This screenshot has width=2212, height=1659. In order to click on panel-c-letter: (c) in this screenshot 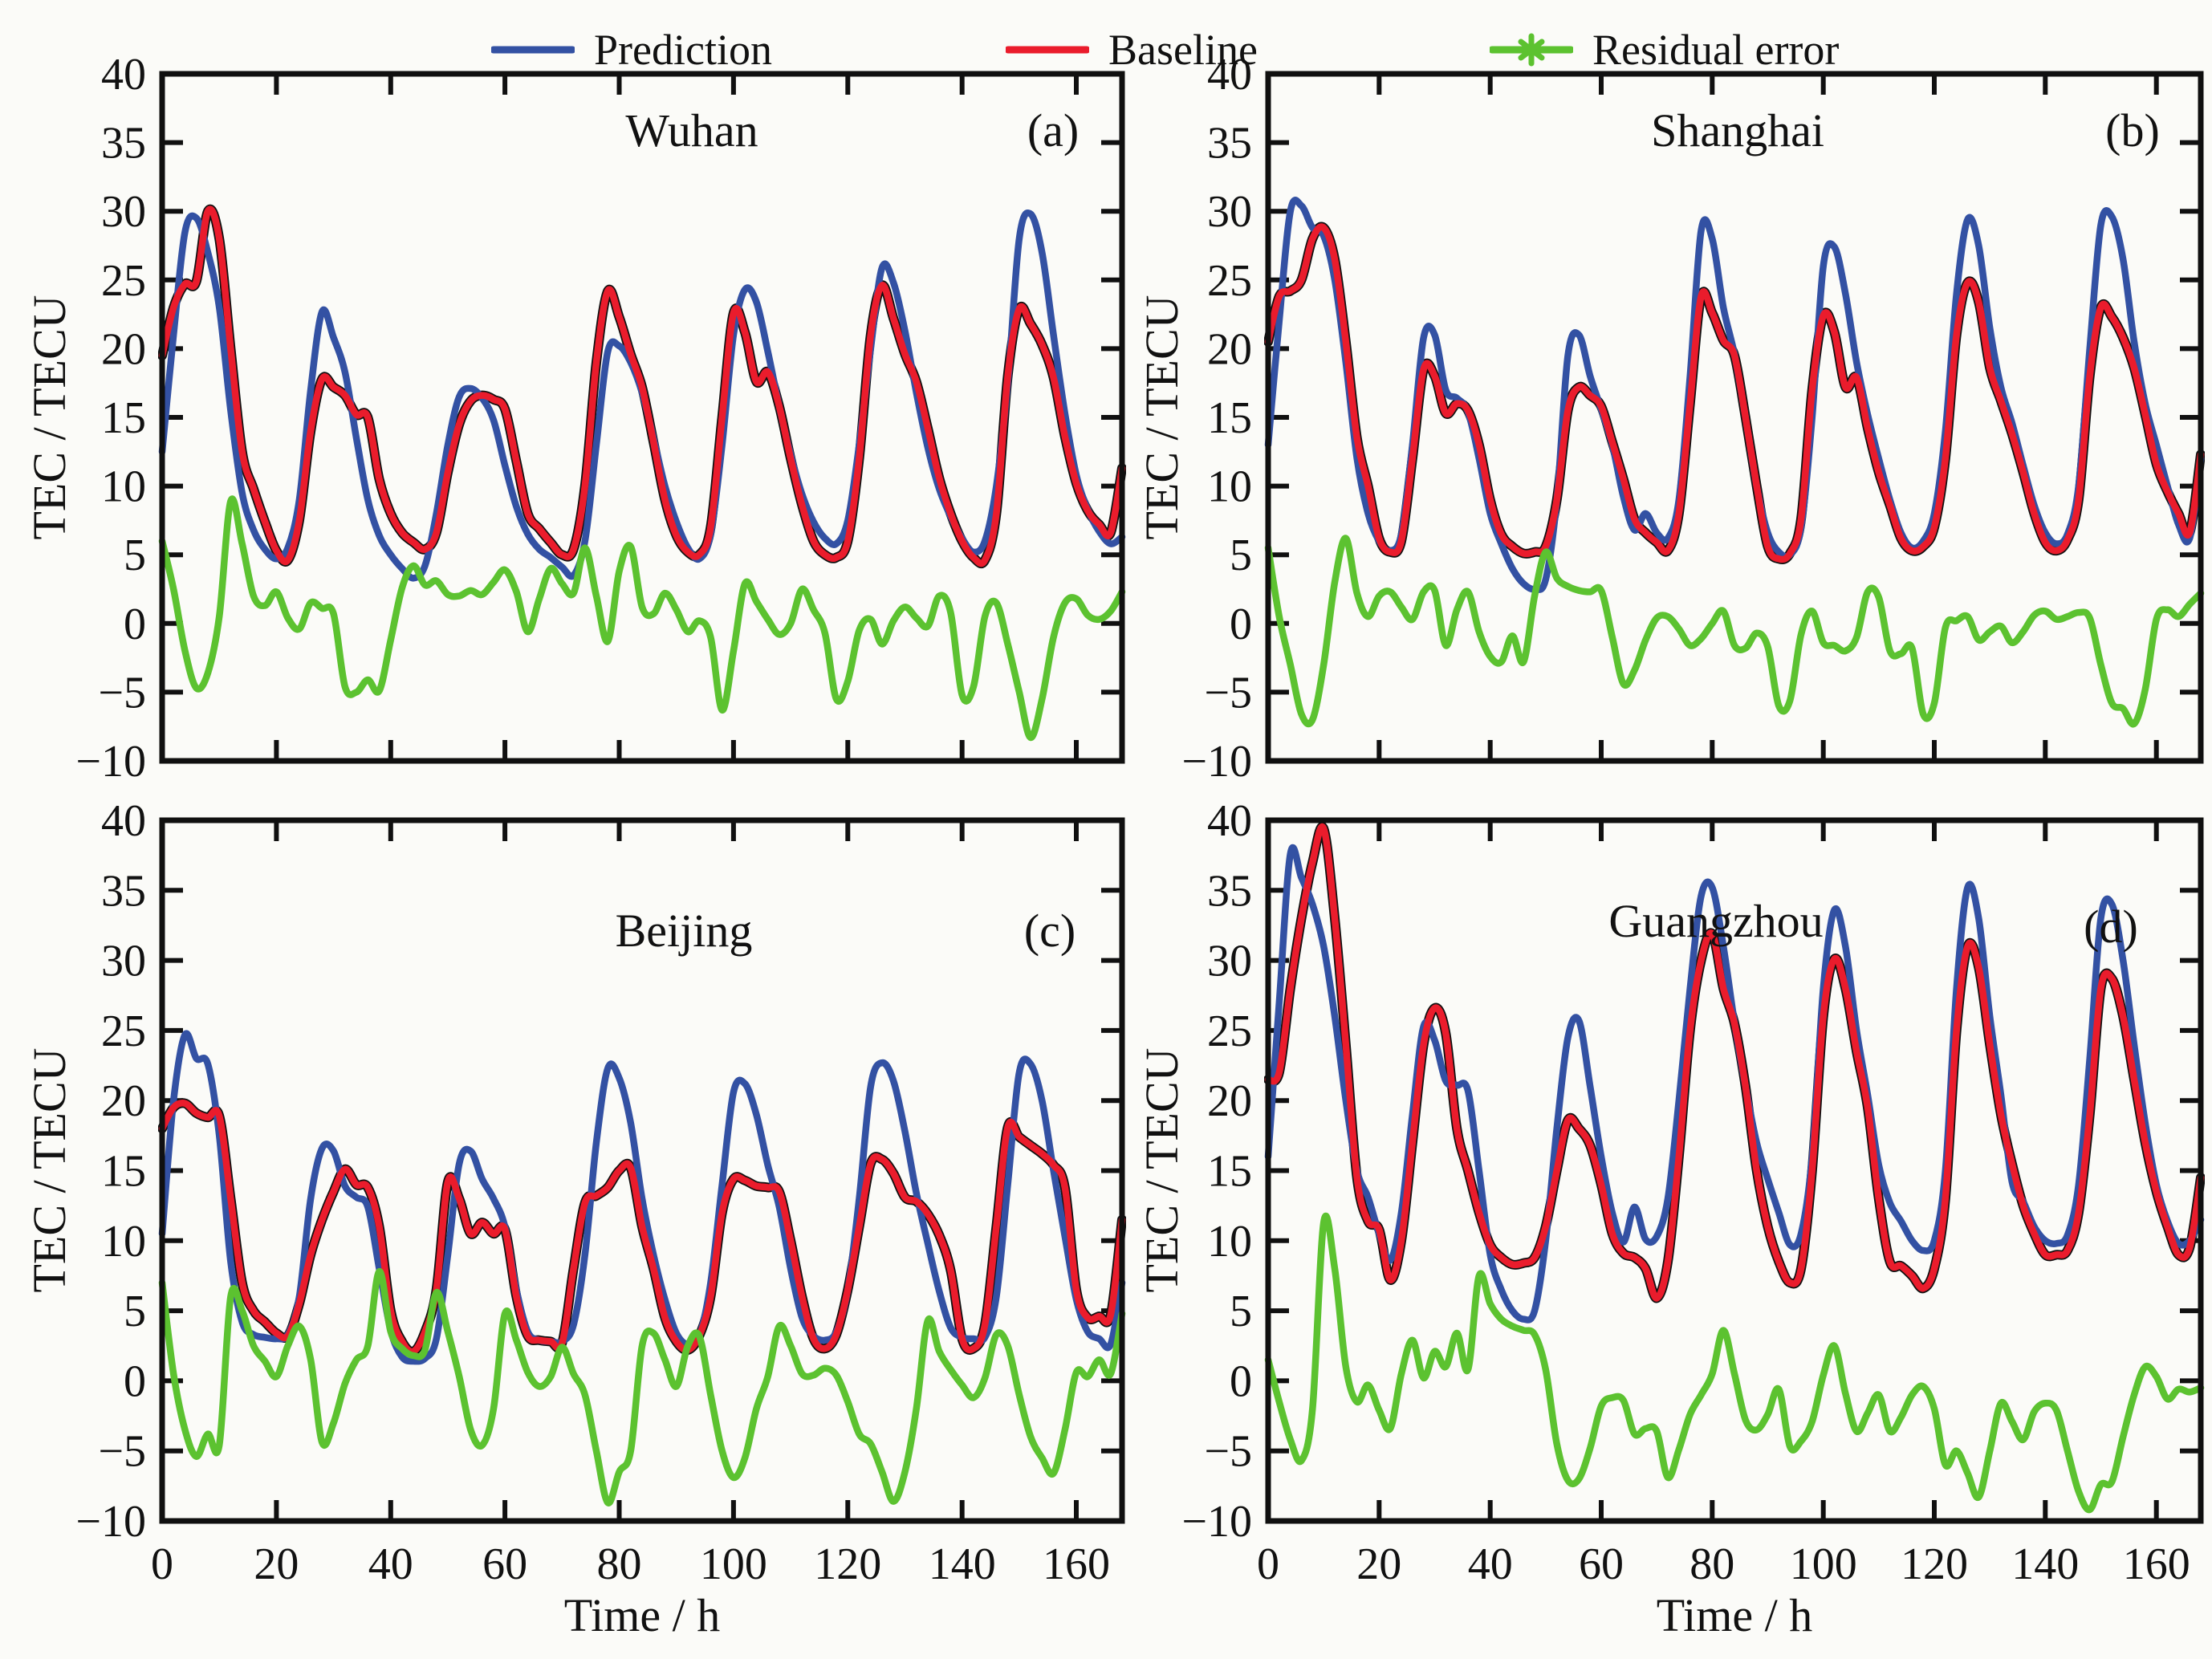, I will do `click(1049, 931)`.